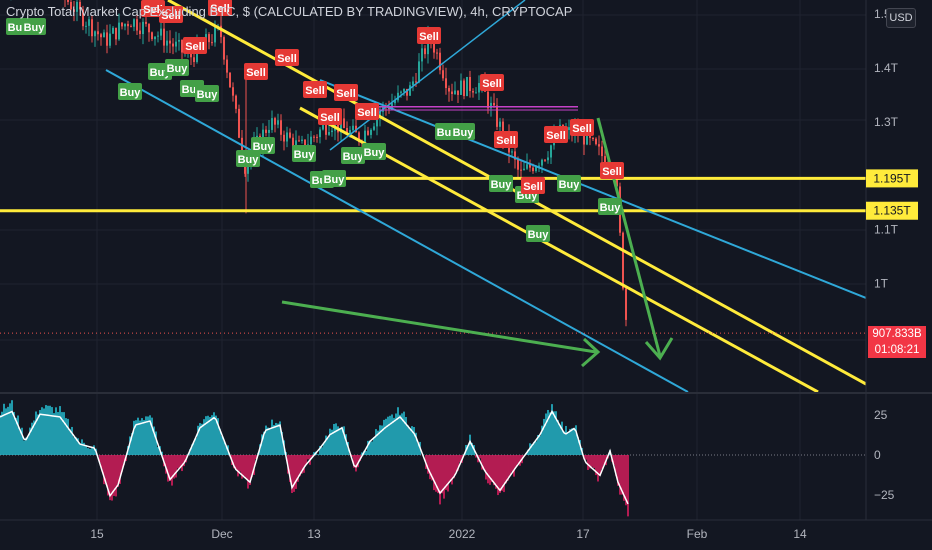 The image size is (932, 550). I want to click on price-tick: 1T, so click(881, 284).